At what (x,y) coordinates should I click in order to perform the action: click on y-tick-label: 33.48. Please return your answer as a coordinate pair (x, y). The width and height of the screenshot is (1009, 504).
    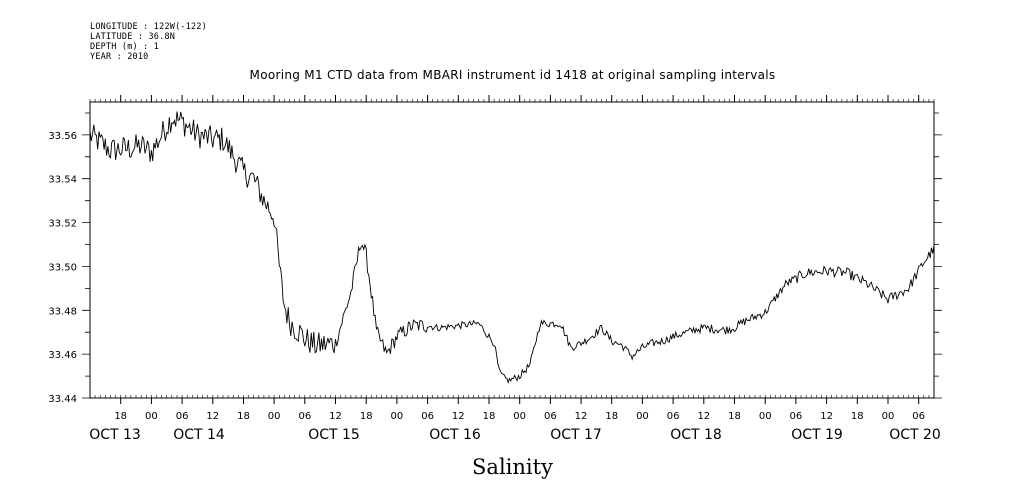
    Looking at the image, I should click on (62, 311).